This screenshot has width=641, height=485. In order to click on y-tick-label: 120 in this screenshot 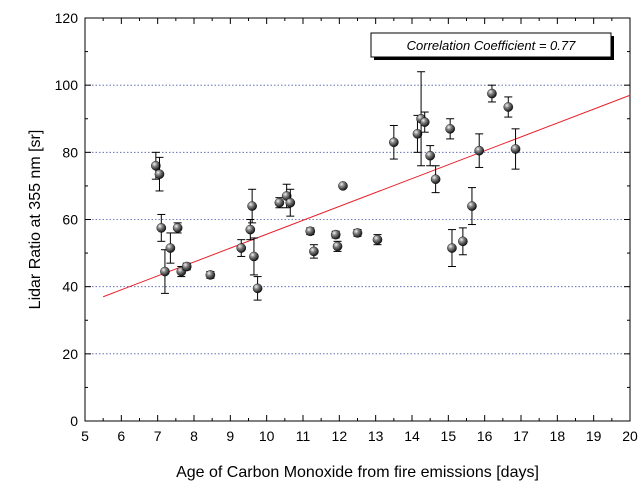, I will do `click(67, 18)`.